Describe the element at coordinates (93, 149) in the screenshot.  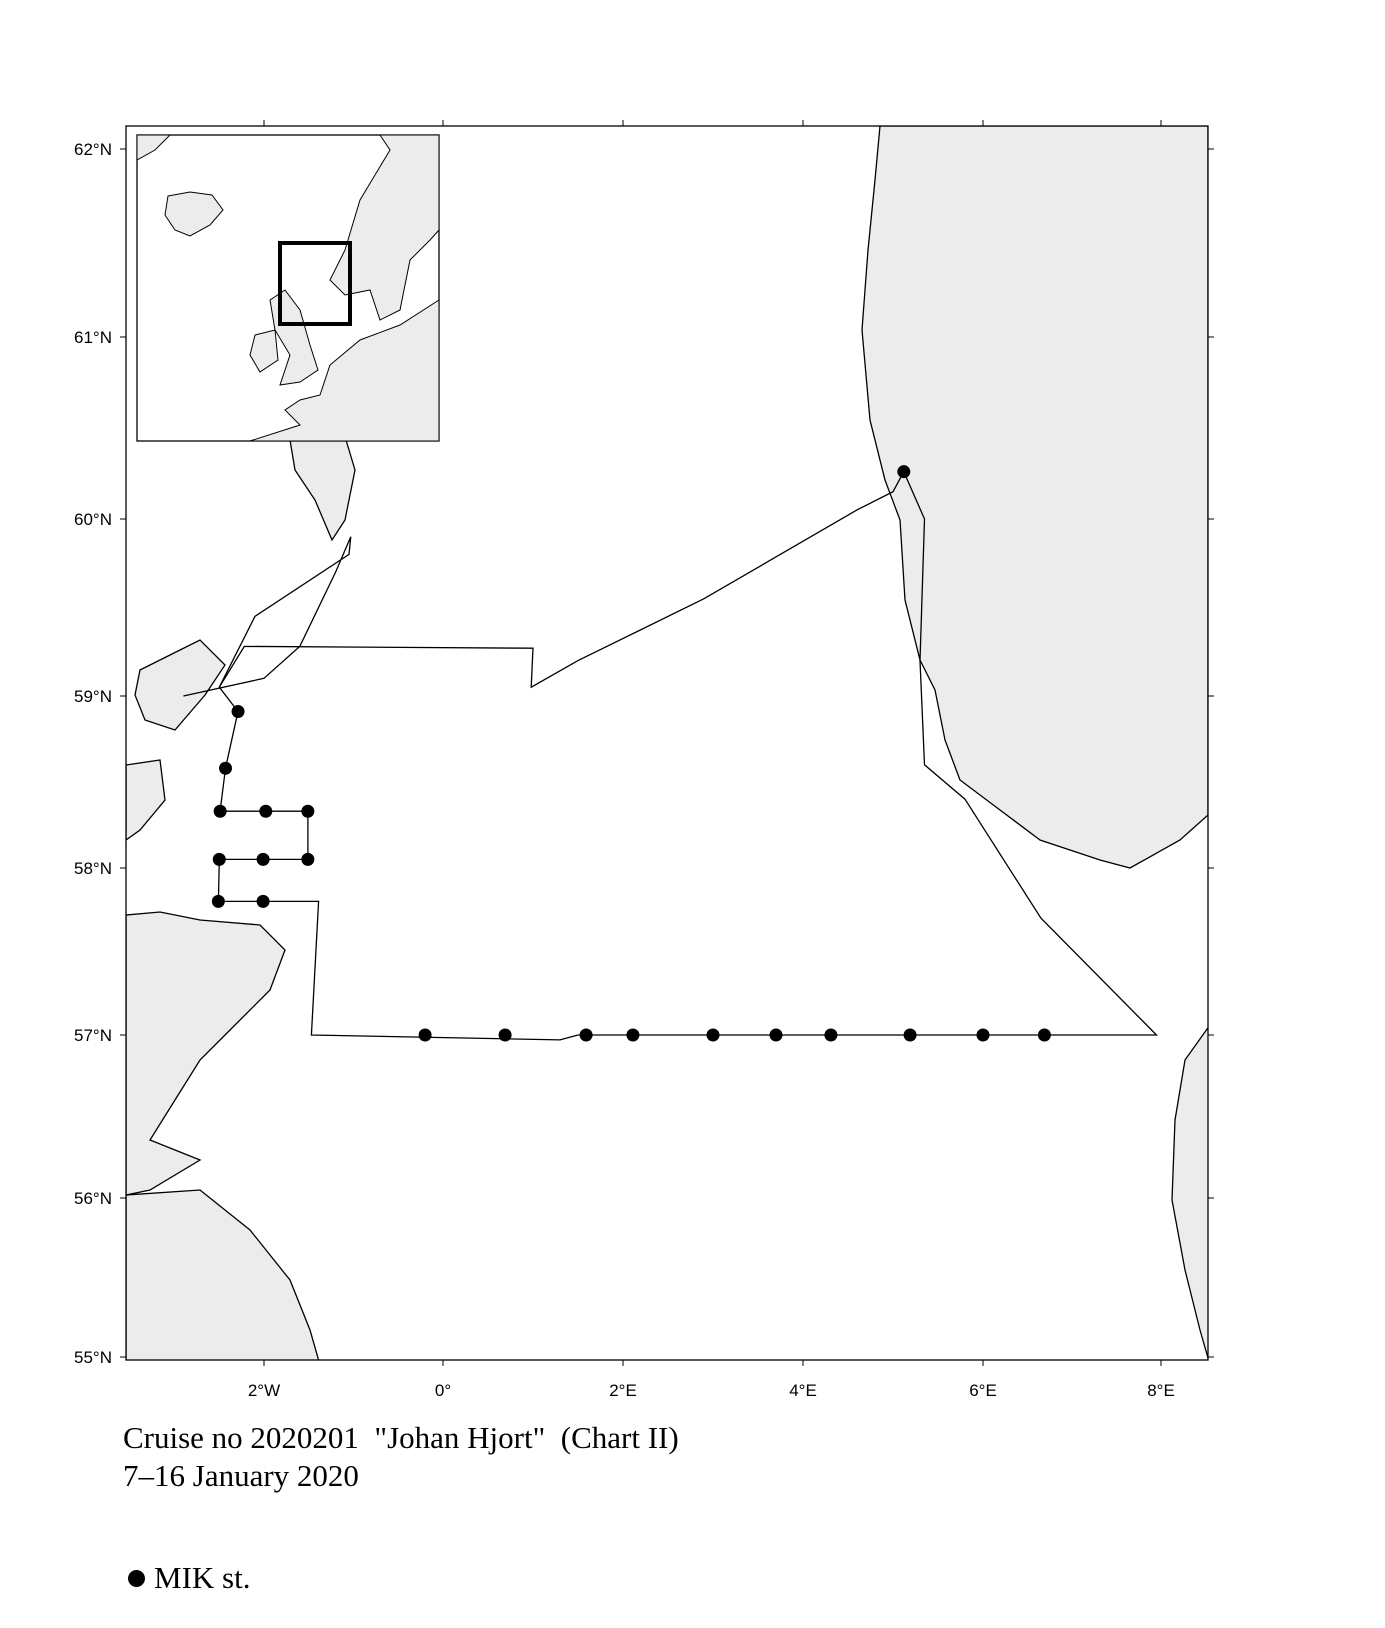
I see `lat-tick-label: 62°N` at that location.